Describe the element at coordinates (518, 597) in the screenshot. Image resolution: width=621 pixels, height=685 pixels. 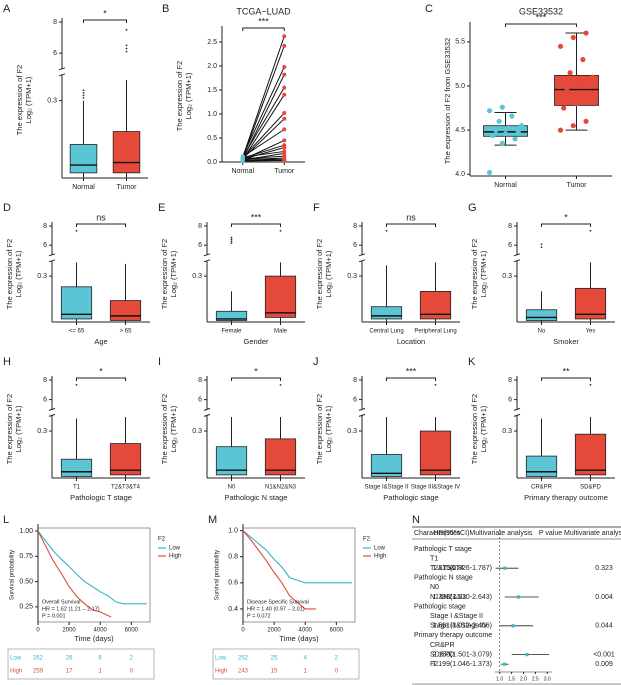
I see `hazard-ratio` at that location.